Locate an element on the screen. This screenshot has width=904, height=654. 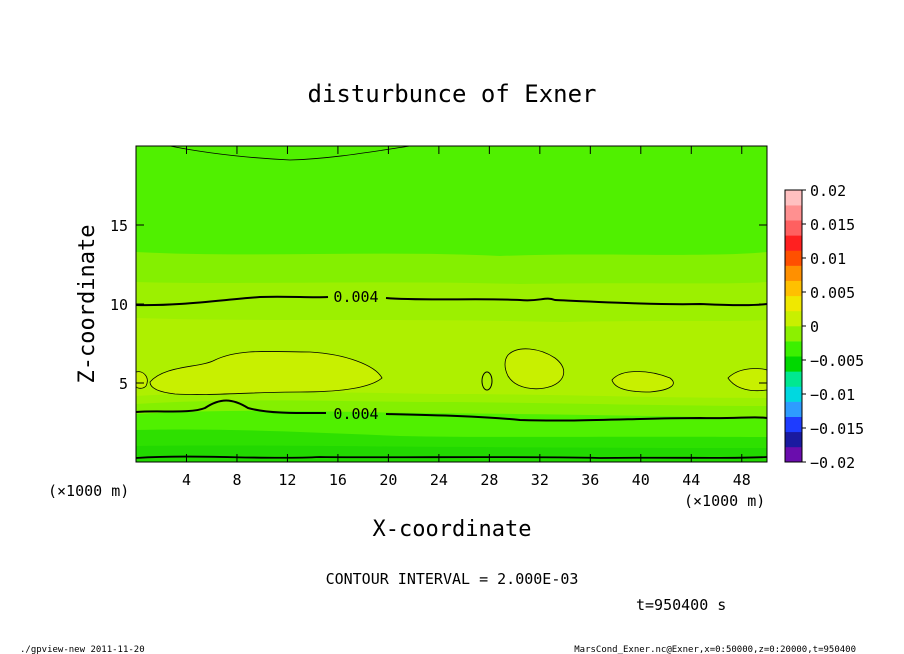
contour-bottom is located at coordinates (451, 457).